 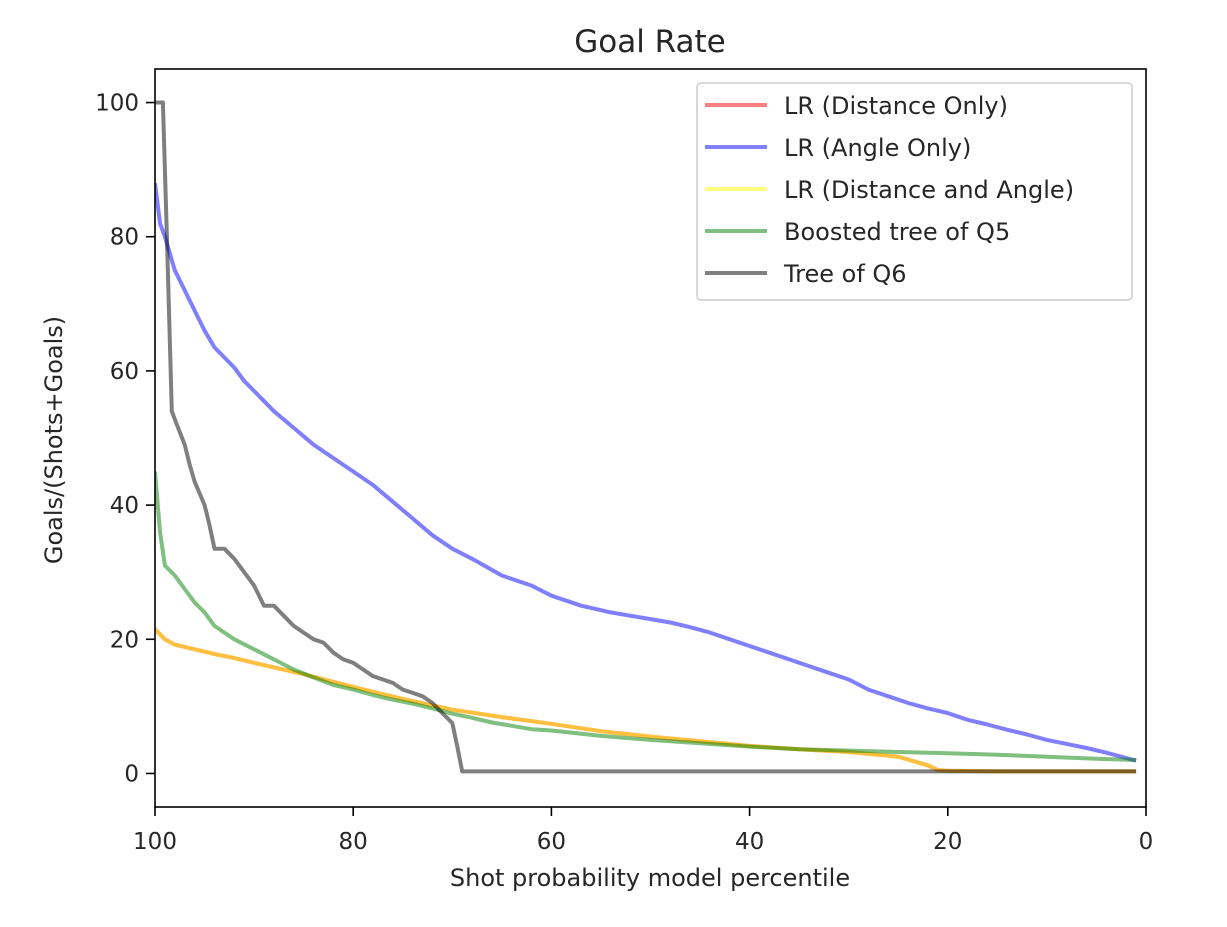 I want to click on x-tick-label: 40, so click(x=749, y=842).